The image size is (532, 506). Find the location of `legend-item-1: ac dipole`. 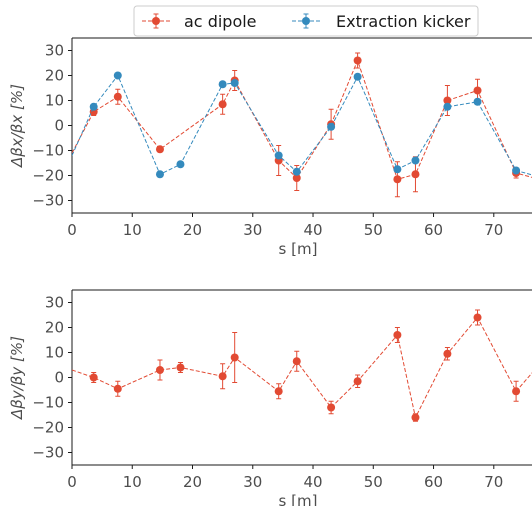

legend-item-1: ac dipole is located at coordinates (199, 21).